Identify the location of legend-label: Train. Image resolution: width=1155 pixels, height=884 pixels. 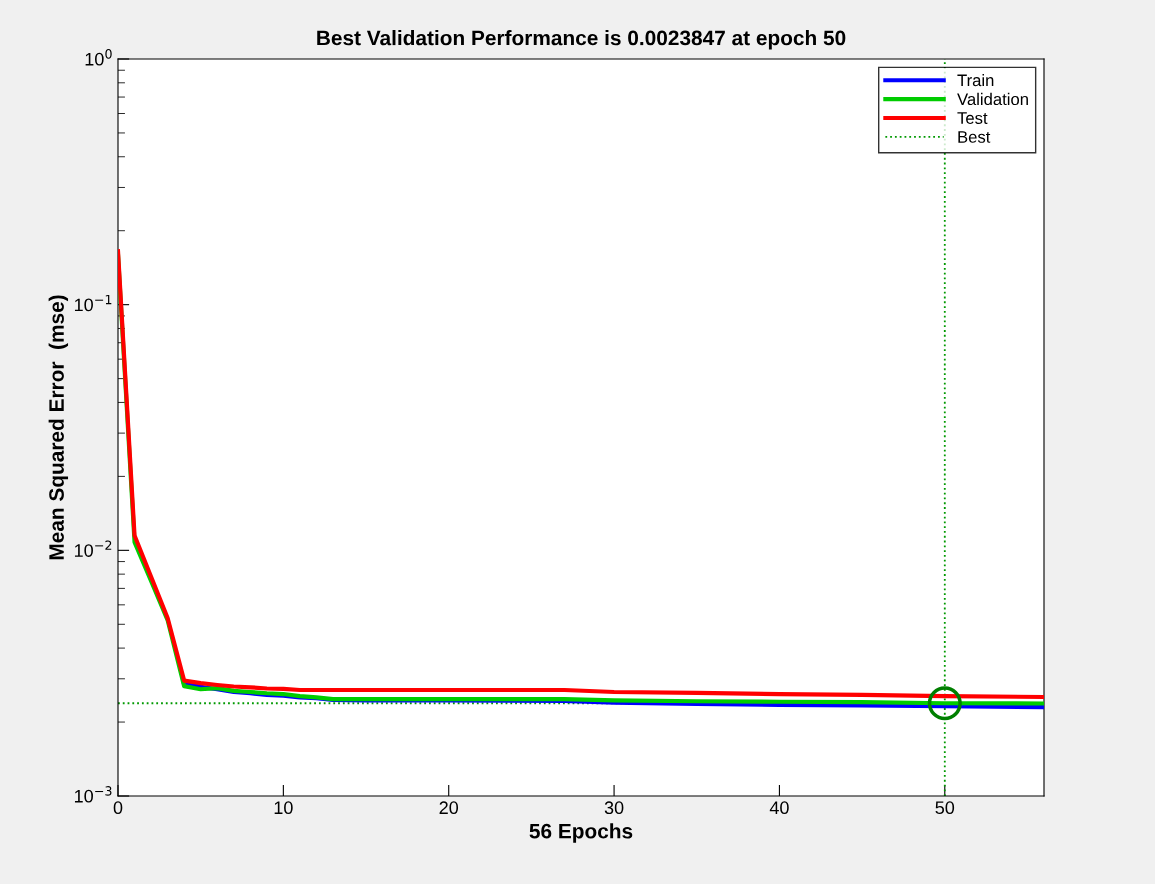
(975, 80).